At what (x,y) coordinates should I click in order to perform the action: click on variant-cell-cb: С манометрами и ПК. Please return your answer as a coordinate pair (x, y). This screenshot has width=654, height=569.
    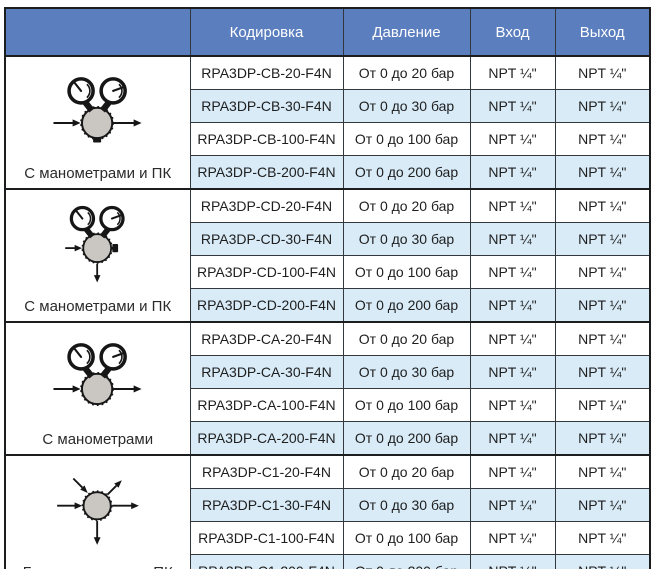
    Looking at the image, I should click on (97, 122).